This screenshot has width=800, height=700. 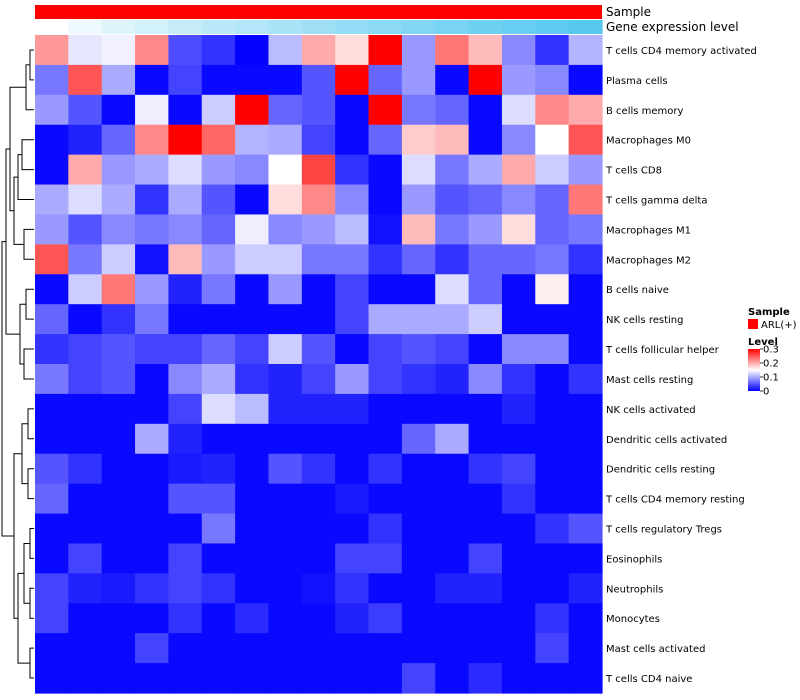 I want to click on row-label: B cells naive, so click(x=637, y=290).